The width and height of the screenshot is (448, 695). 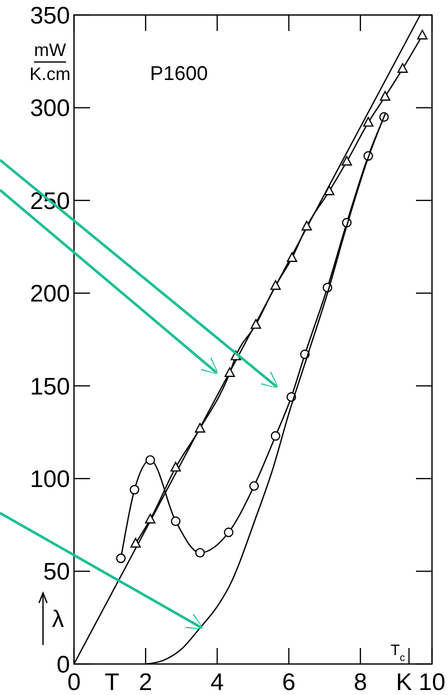 I want to click on annotation: P1600, so click(x=179, y=74).